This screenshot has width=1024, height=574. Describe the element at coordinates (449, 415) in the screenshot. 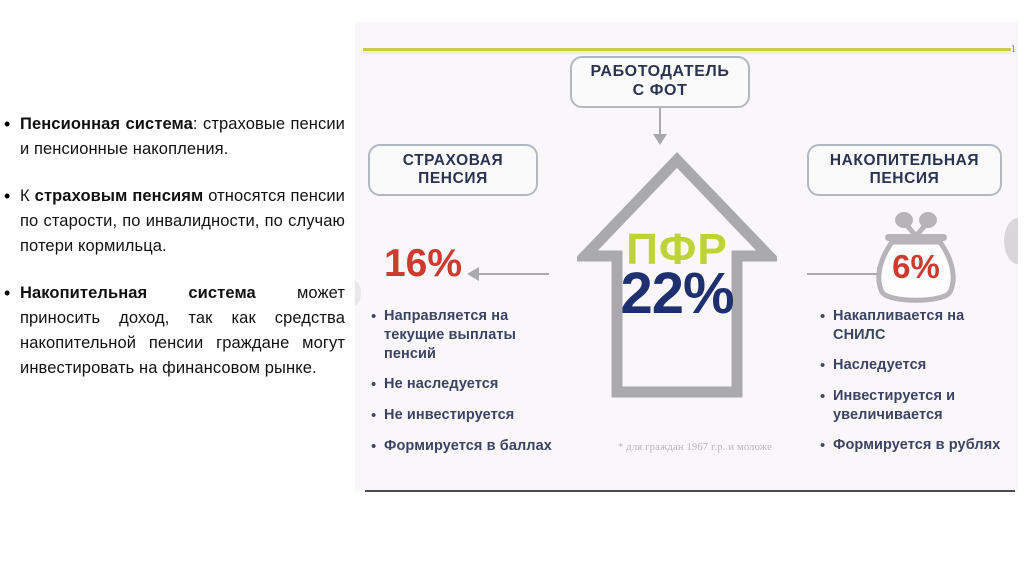

I see `list-item-label: Не инвестируется` at that location.